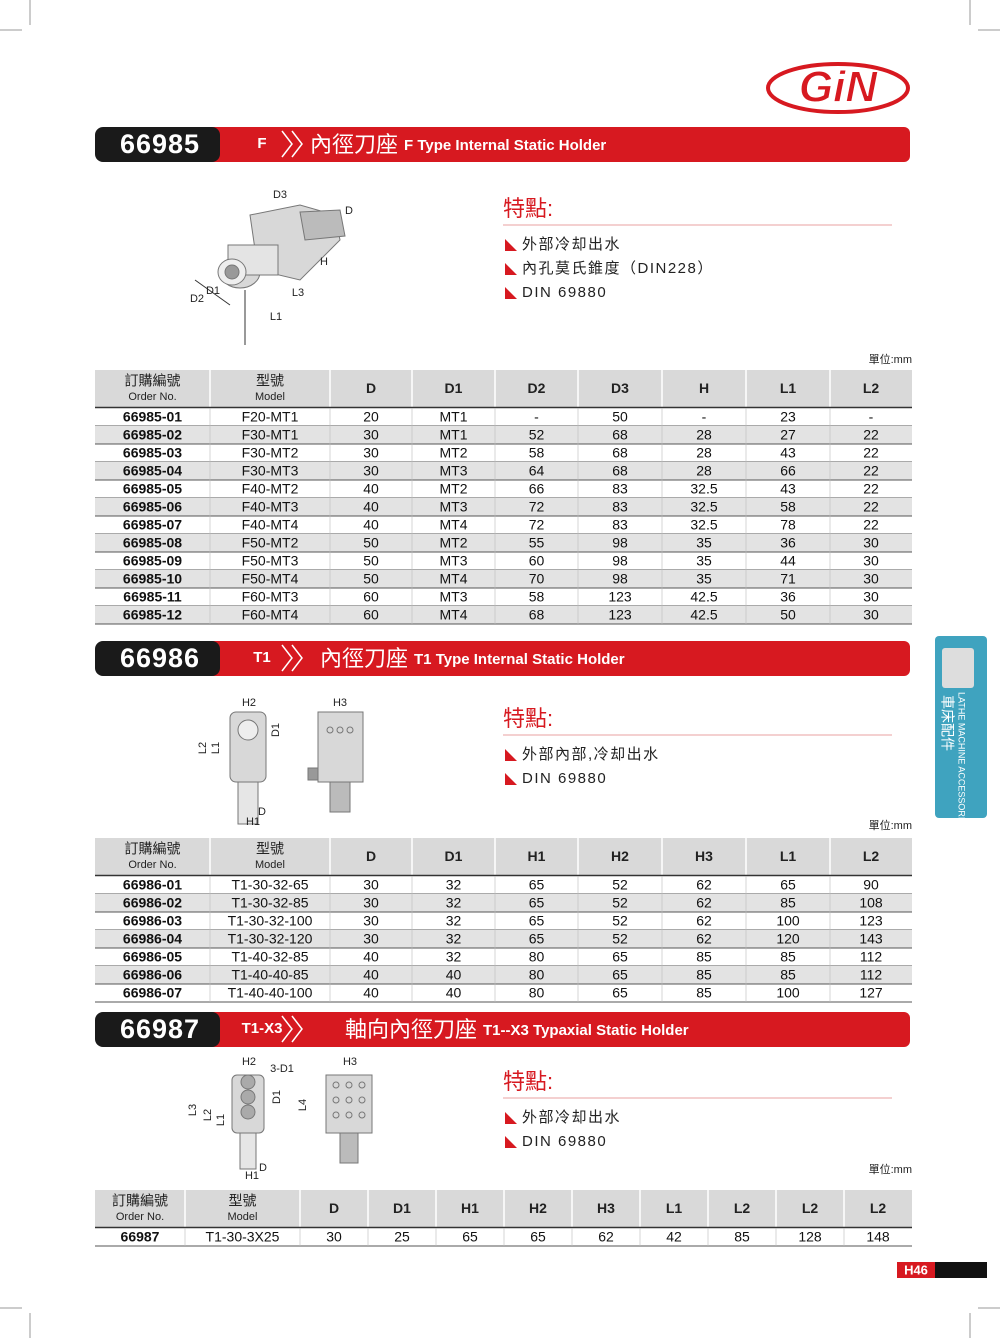 The image size is (1000, 1338). I want to click on table-cell: 28, so click(704, 435).